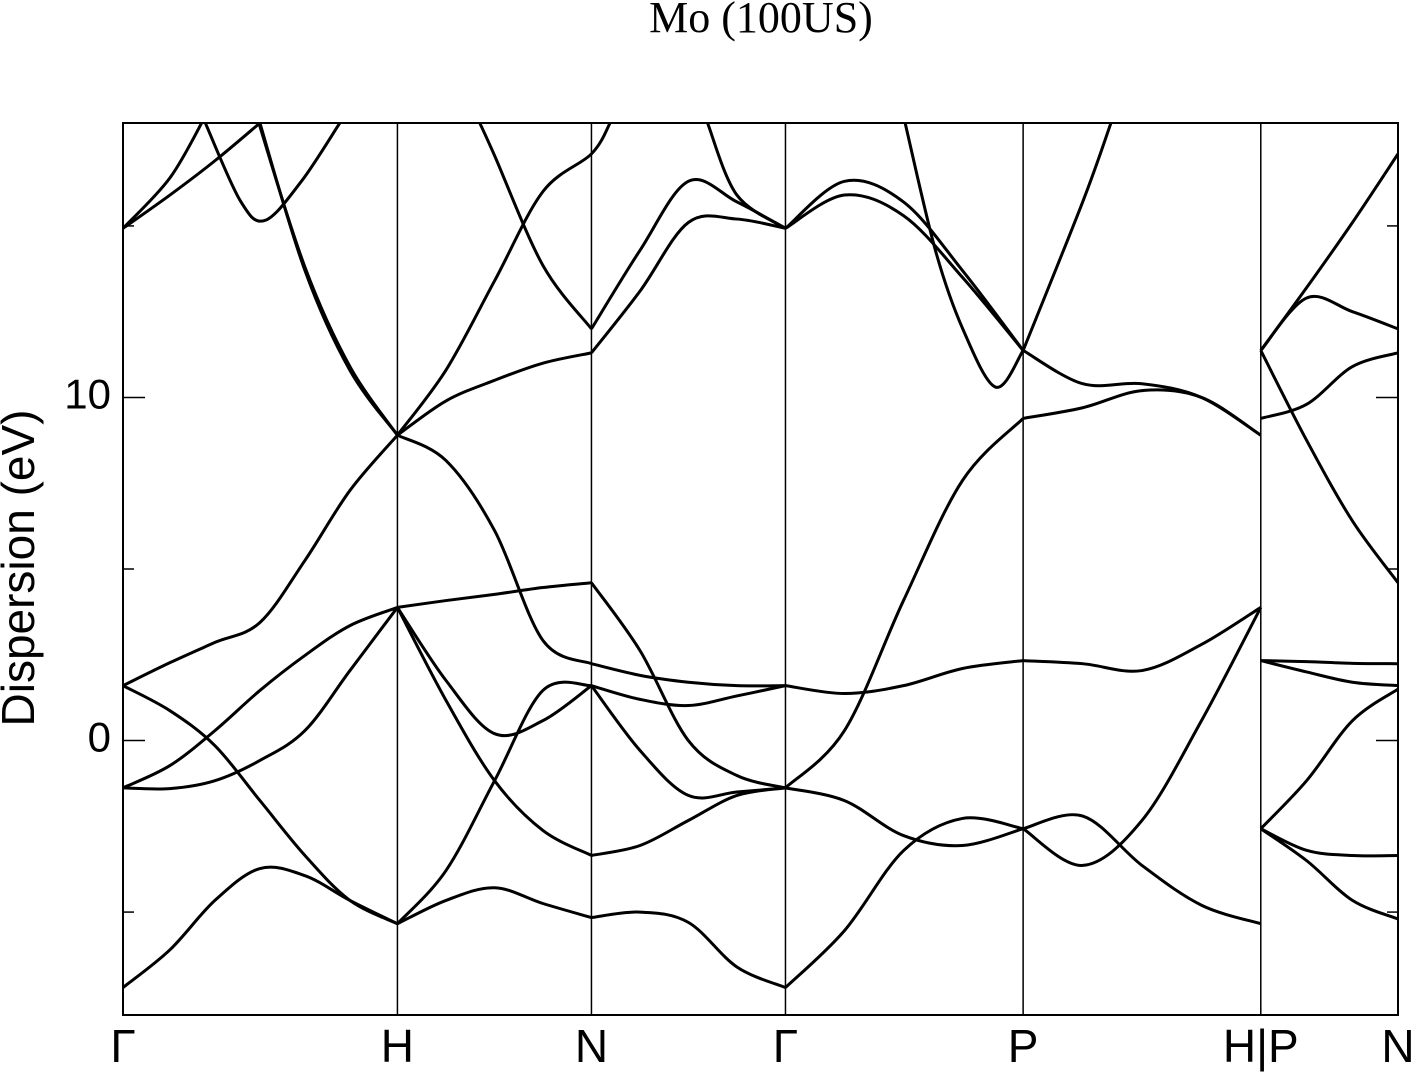  Describe the element at coordinates (1261, 1046) in the screenshot. I see `x-tick-label: H|P` at that location.